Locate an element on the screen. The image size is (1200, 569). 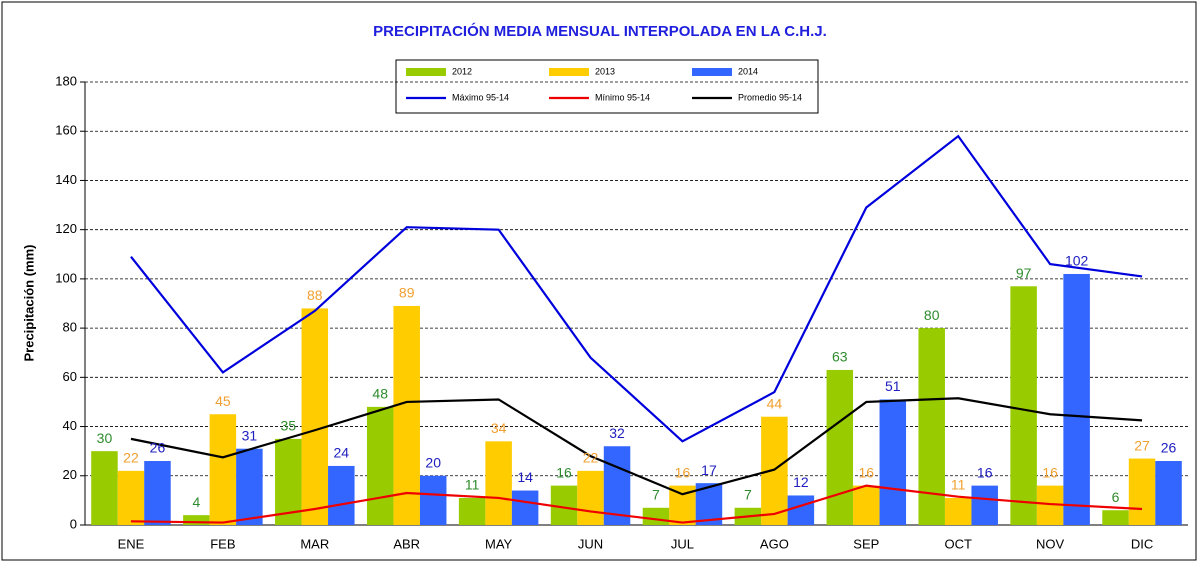
data-label: 48 is located at coordinates (380, 394).